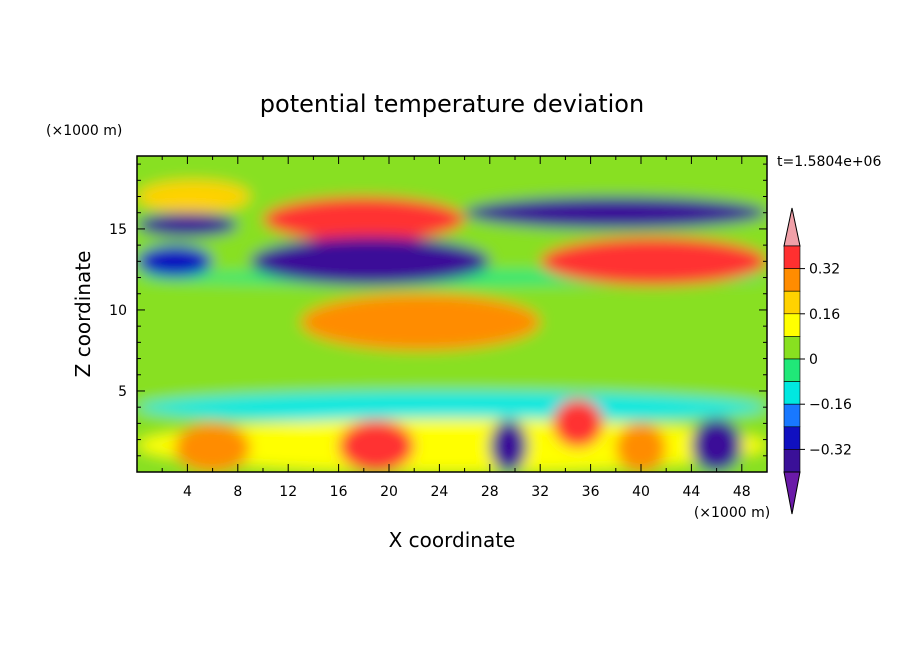 The width and height of the screenshot is (904, 654). I want to click on time-label: t=1.5804e+06, so click(829, 162).